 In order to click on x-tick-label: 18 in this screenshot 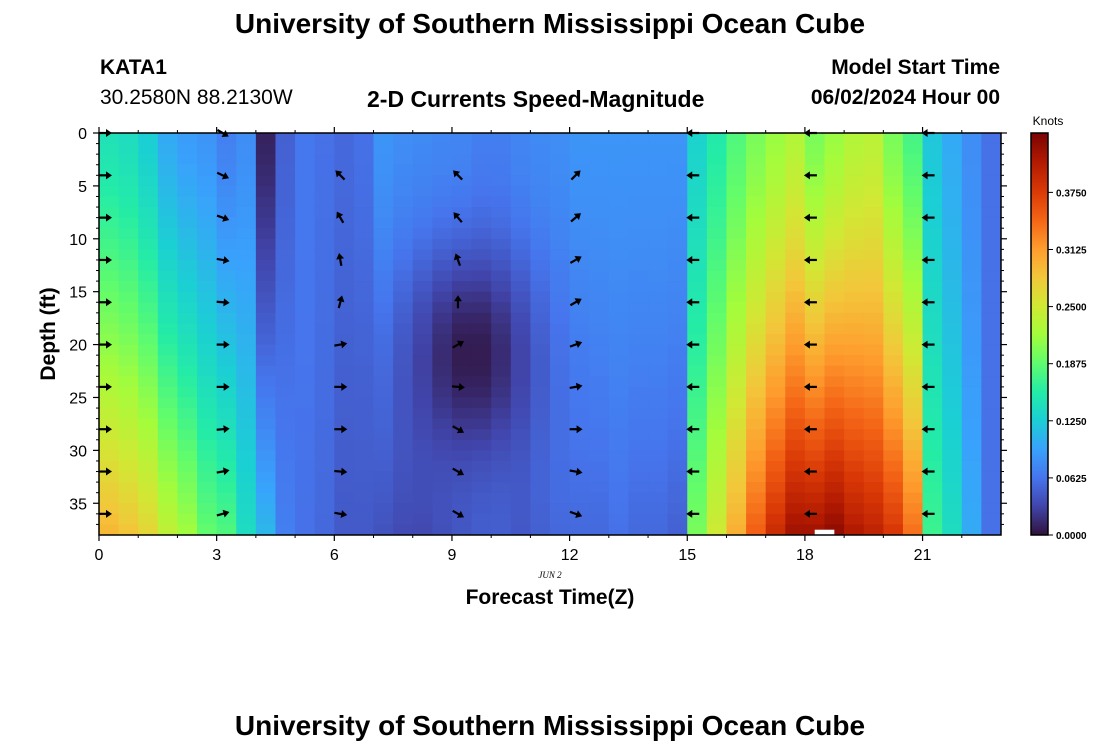, I will do `click(805, 555)`.